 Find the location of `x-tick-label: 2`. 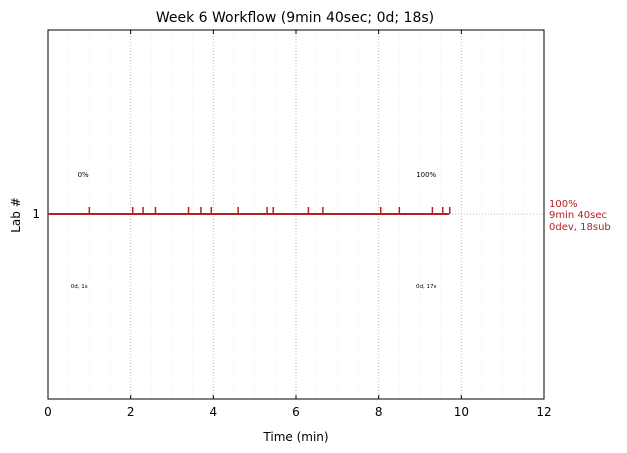

x-tick-label: 2 is located at coordinates (131, 412).